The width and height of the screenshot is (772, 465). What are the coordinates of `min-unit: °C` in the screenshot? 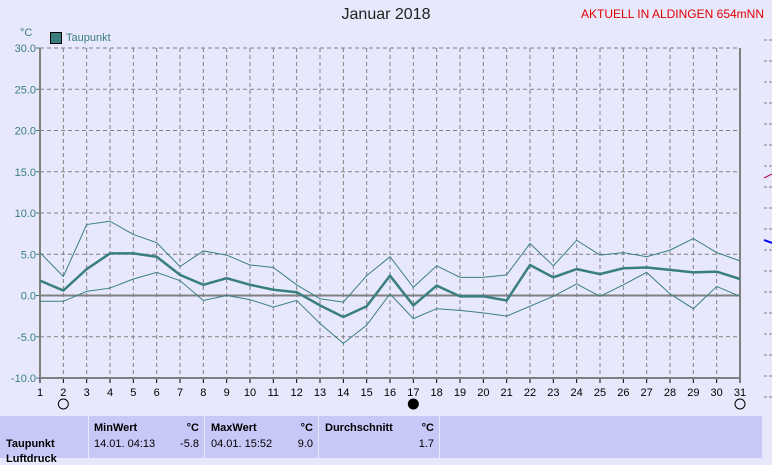 It's located at (192, 428).